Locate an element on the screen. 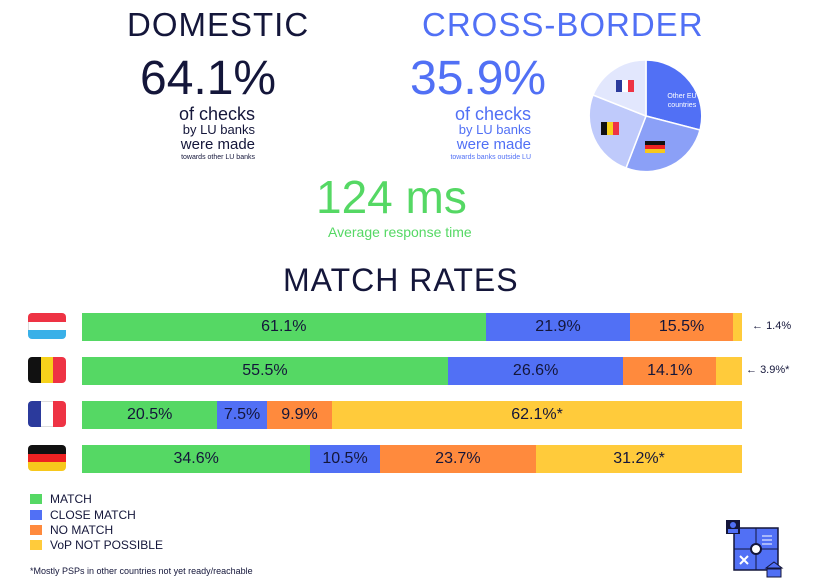 The height and width of the screenshot is (588, 819). data-label: 20.5% is located at coordinates (149, 414).